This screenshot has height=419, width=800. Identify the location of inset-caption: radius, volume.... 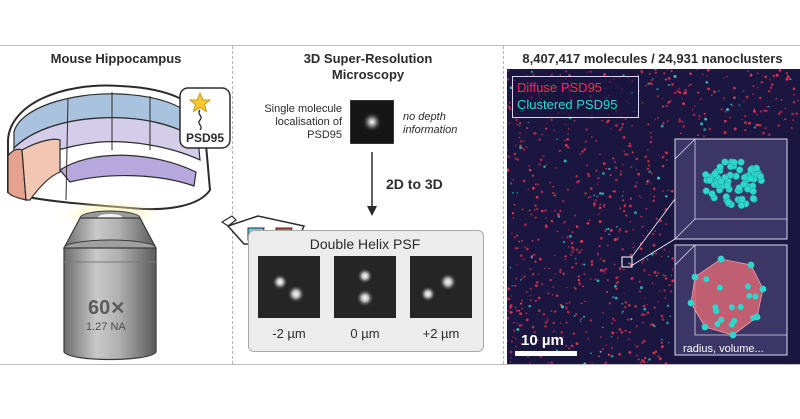
(723, 349).